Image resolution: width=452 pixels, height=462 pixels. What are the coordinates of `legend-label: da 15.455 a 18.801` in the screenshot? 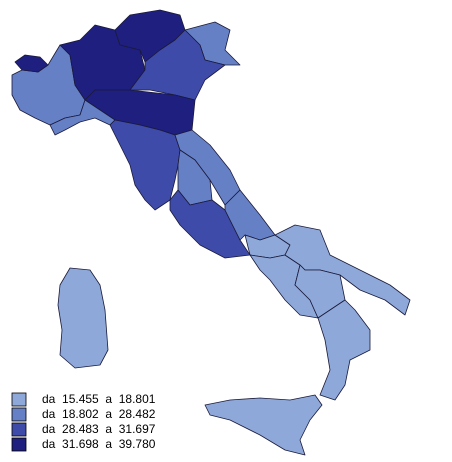 It's located at (99, 399).